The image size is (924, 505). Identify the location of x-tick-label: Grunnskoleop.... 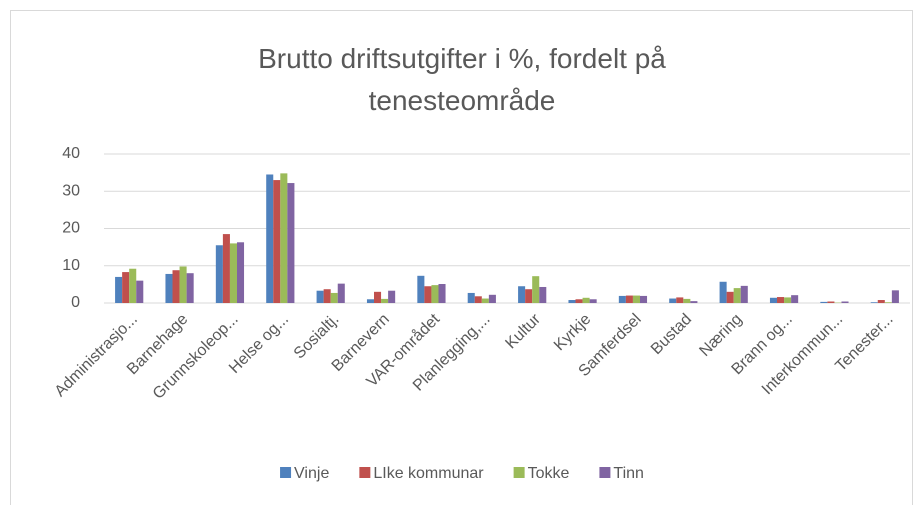
(196, 357).